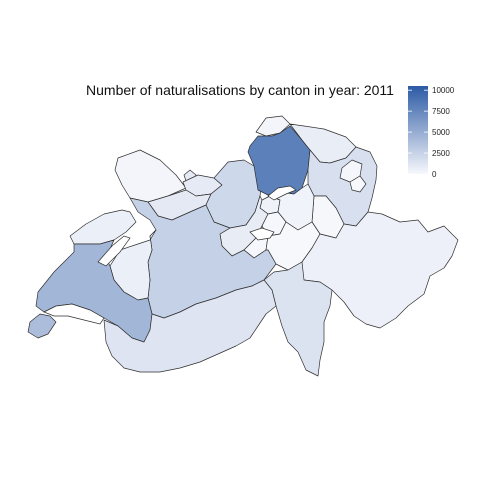 The image size is (480, 480). I want to click on color-legend: 0 2500 5000 7500 10000, so click(431, 132).